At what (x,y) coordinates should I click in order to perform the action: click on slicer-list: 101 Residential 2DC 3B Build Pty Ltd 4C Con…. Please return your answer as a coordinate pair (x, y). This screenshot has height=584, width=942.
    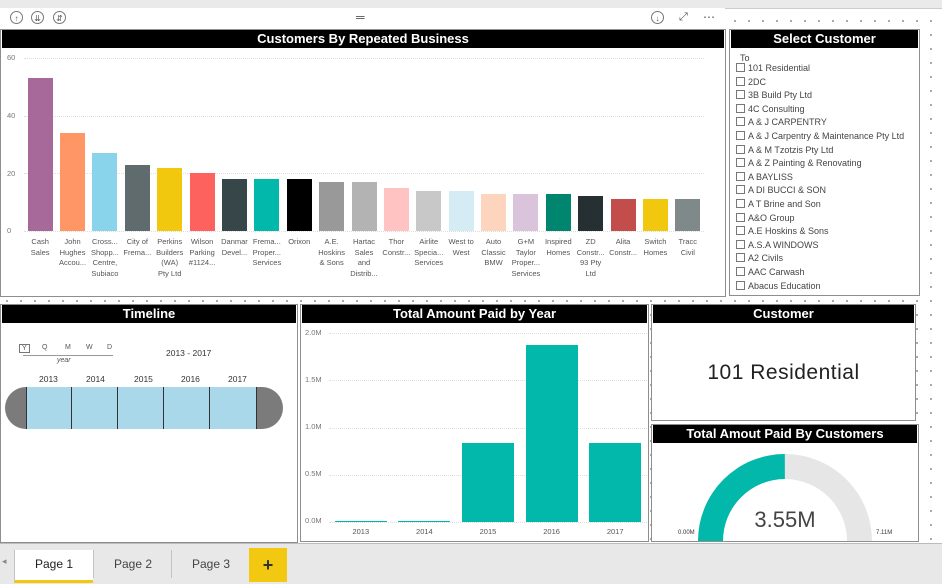
    Looking at the image, I should click on (827, 176).